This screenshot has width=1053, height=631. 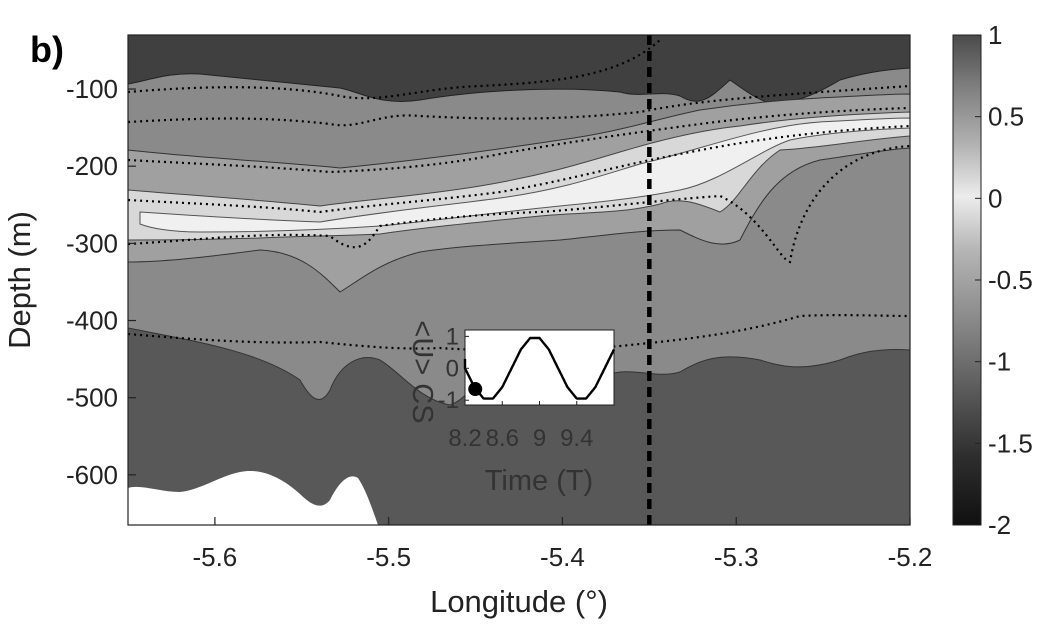 I want to click on inset-series-line, so click(x=539, y=368).